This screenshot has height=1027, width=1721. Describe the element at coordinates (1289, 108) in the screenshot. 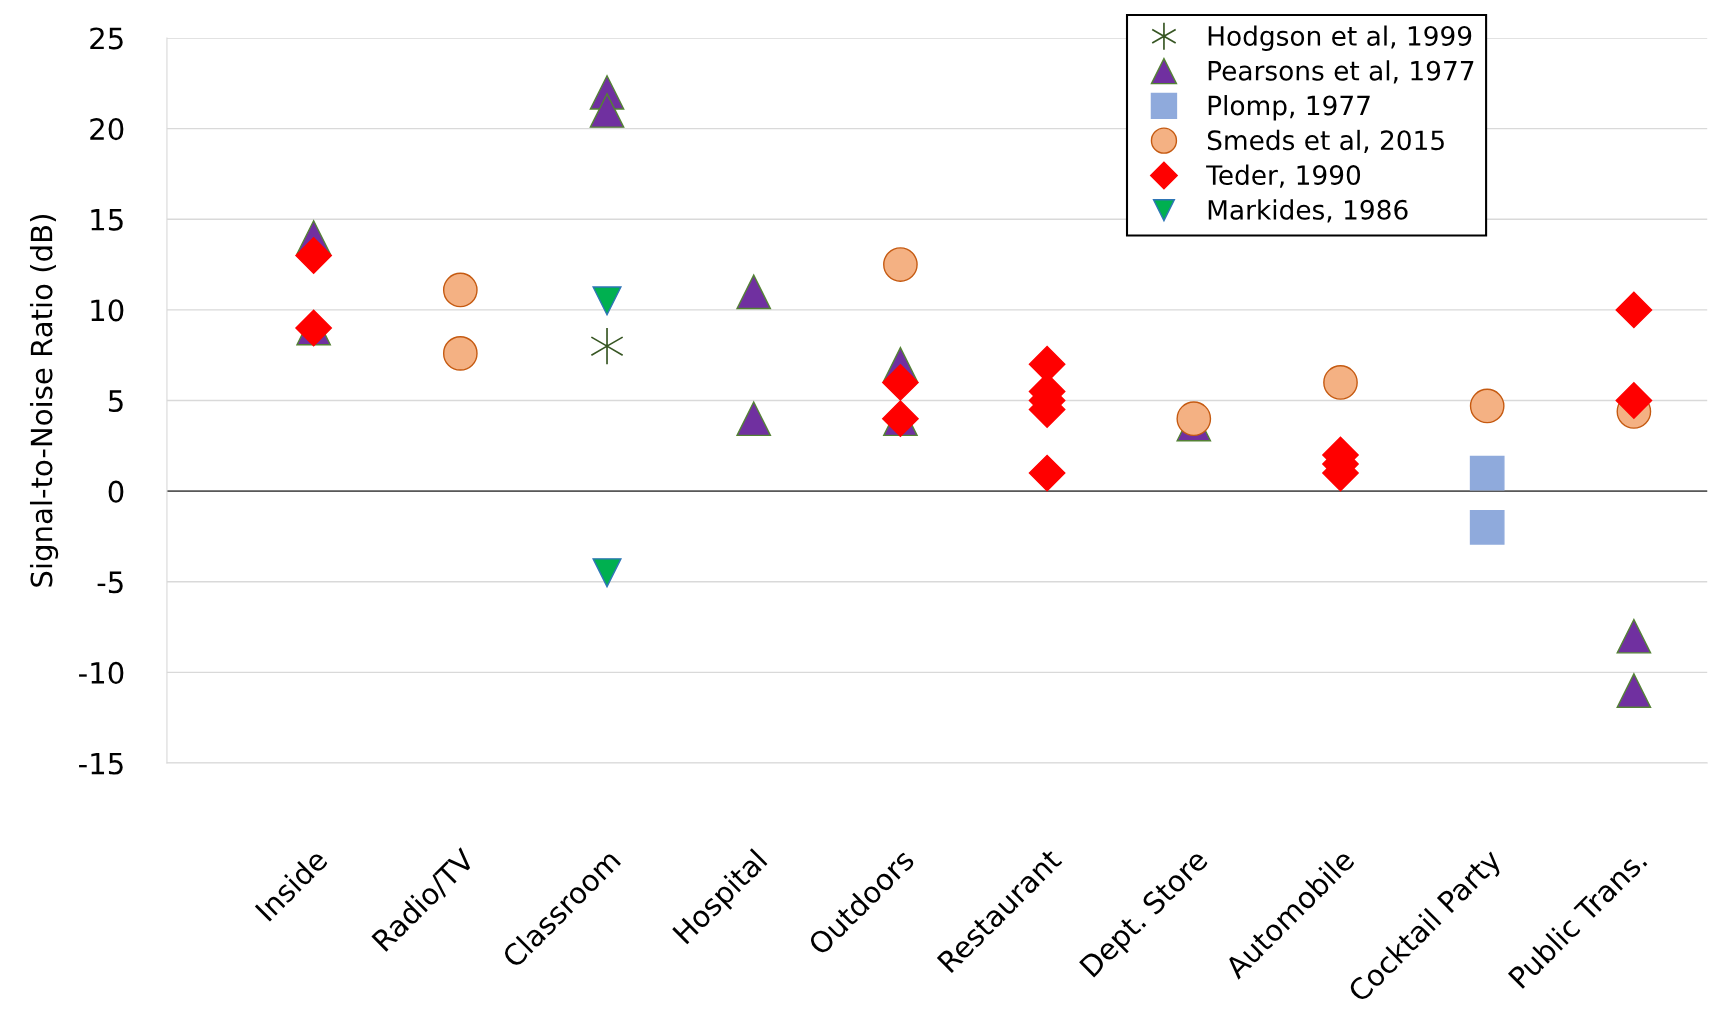

I see `legend-label: Plomp, 1977` at that location.